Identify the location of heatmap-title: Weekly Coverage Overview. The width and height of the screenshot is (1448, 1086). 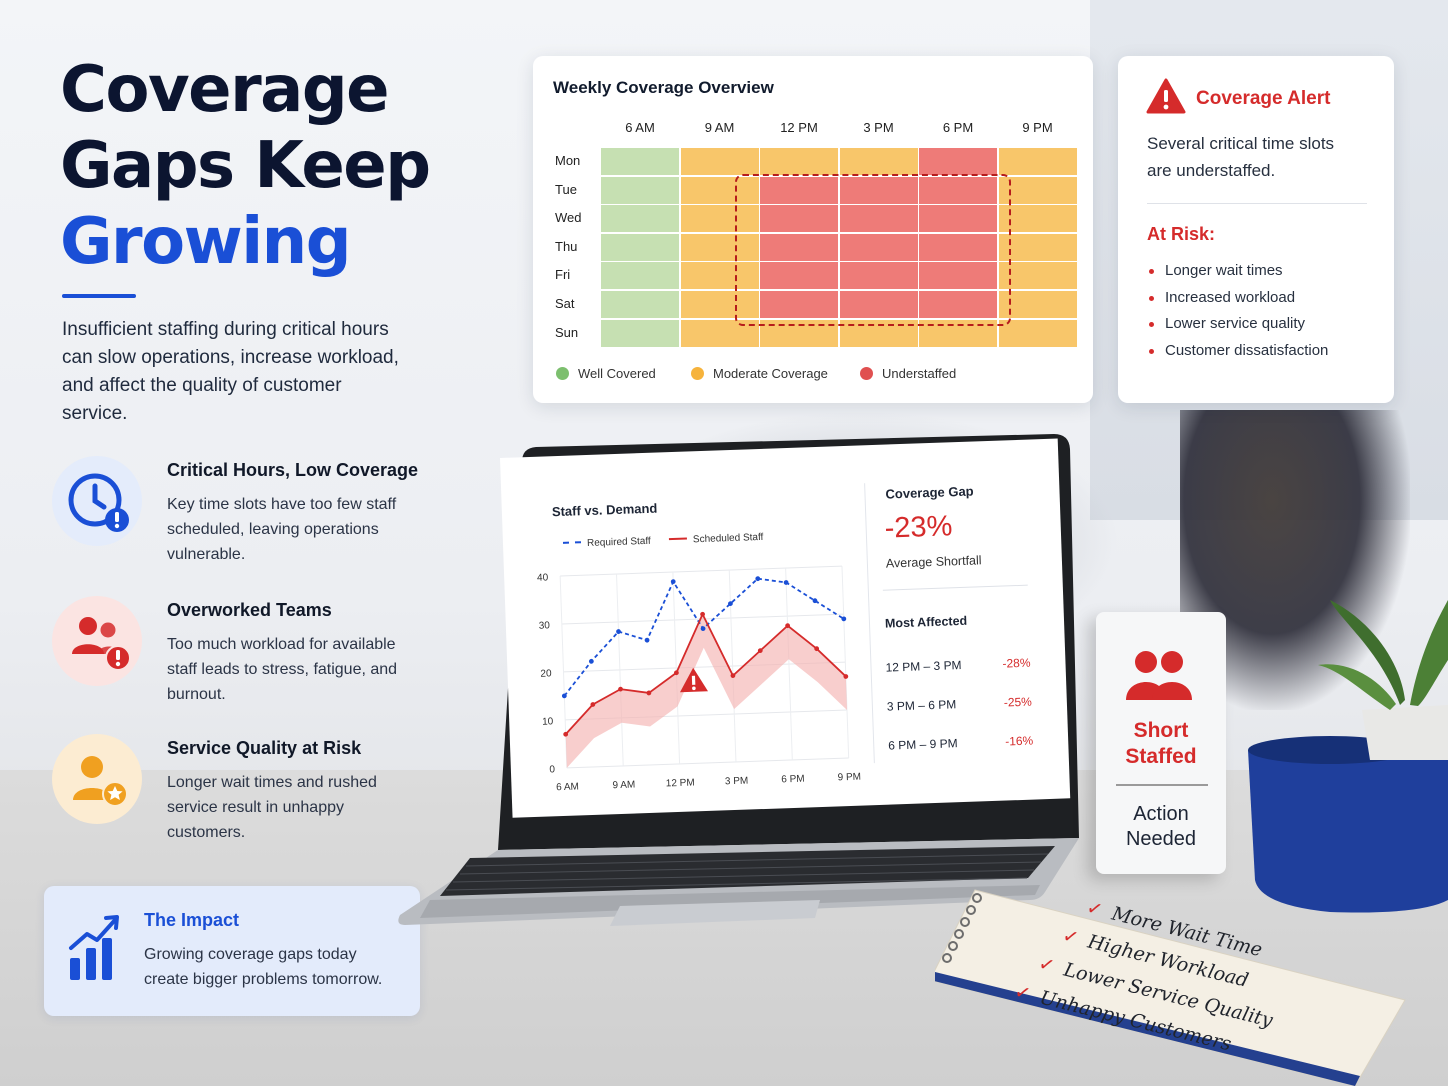
(663, 87).